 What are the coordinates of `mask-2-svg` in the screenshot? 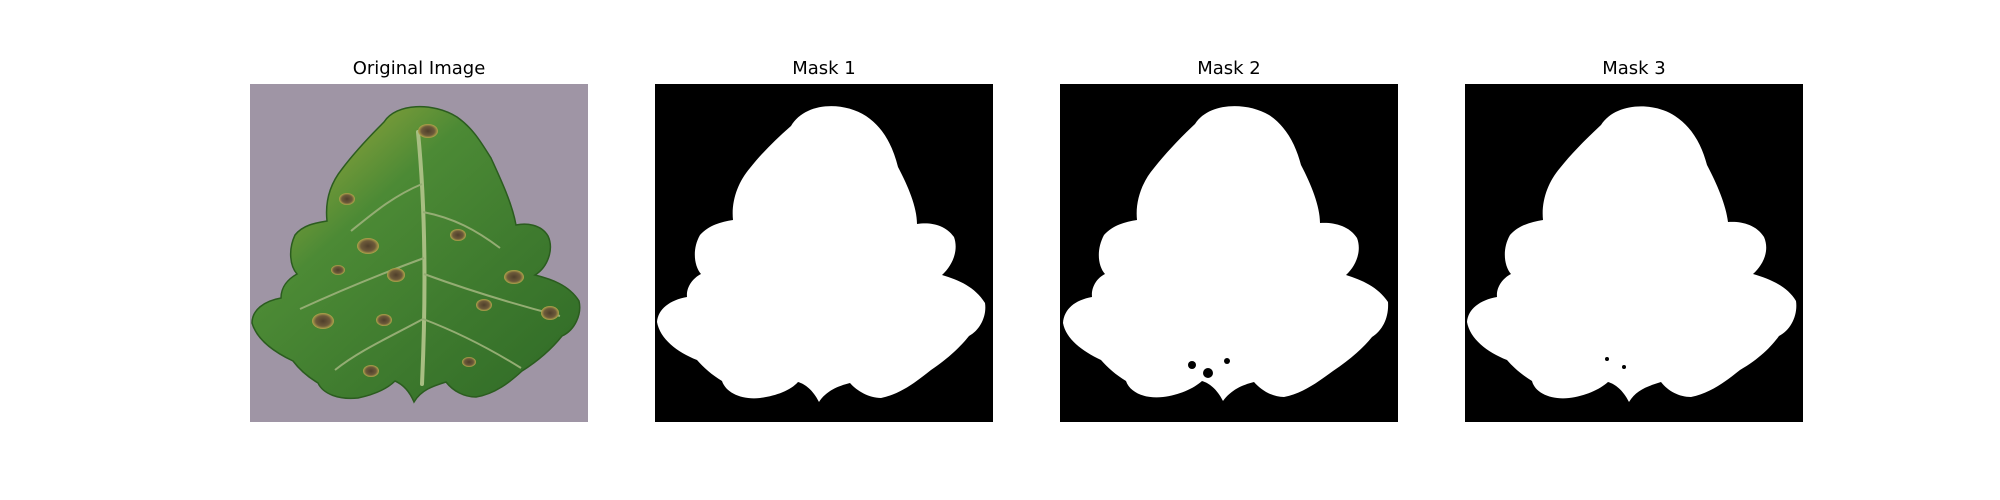 It's located at (1229, 253).